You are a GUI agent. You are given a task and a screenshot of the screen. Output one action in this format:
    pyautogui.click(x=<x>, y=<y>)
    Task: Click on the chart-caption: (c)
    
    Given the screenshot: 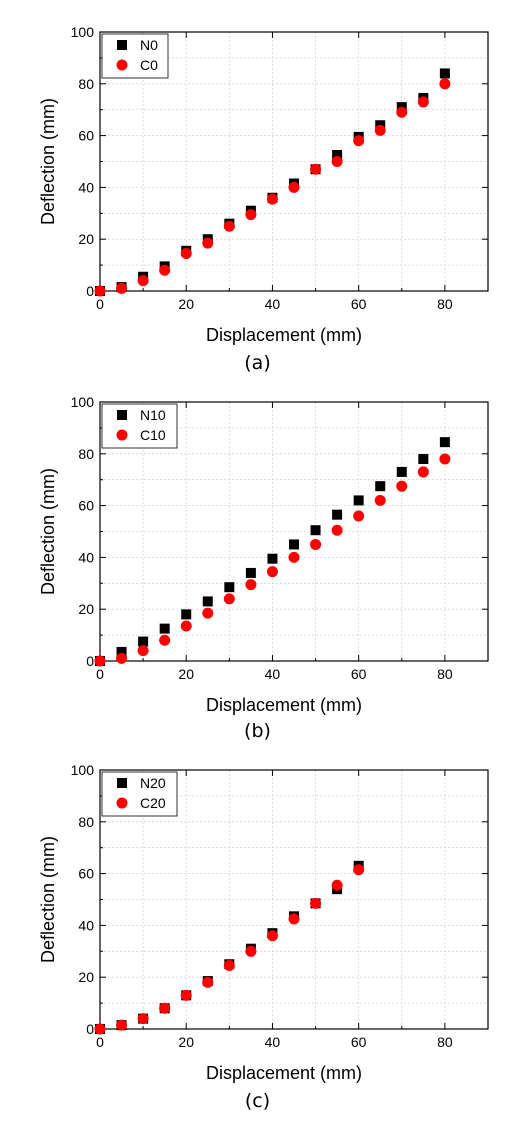 What is the action you would take?
    pyautogui.click(x=257, y=1101)
    